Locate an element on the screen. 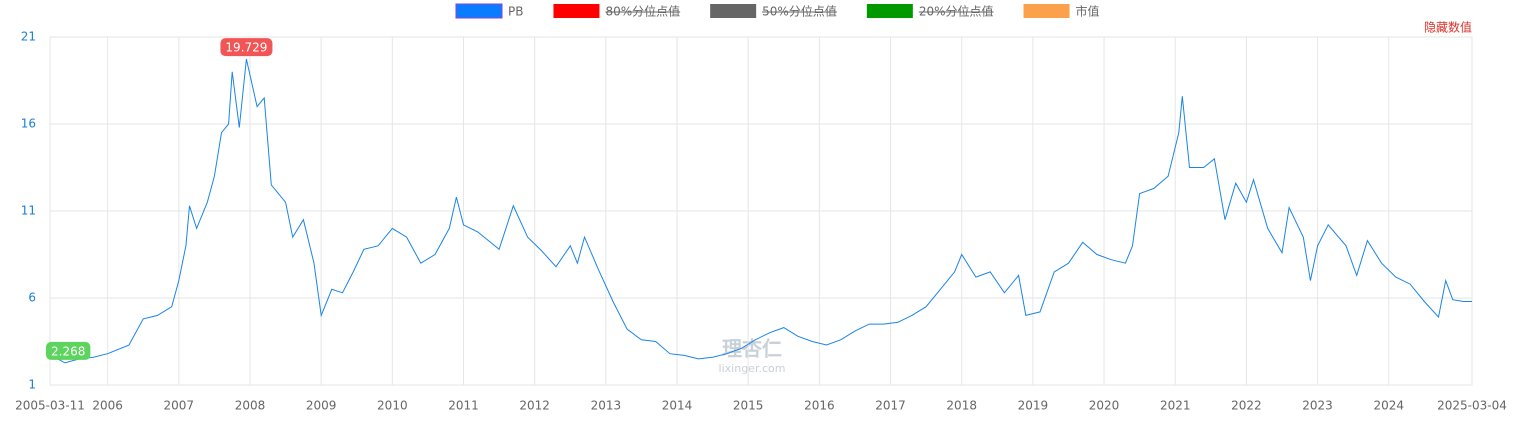 Image resolution: width=1516 pixels, height=426 pixels. x-tick-label: 2007 is located at coordinates (179, 406).